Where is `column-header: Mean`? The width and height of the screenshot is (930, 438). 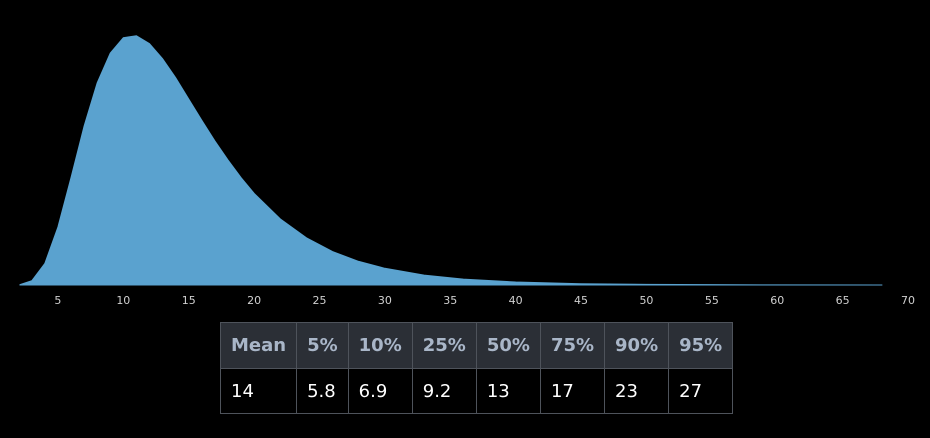
column-header: Mean is located at coordinates (258, 345).